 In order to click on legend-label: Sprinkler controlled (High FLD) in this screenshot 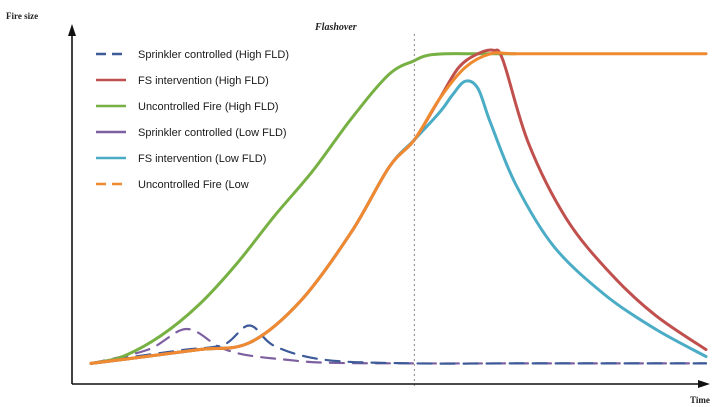, I will do `click(213, 55)`.